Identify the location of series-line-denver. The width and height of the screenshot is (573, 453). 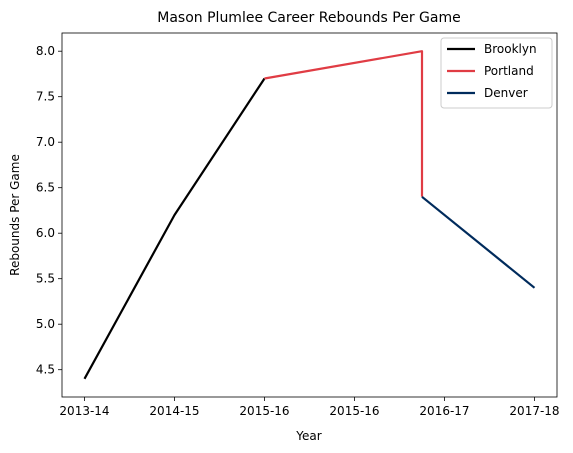
(478, 242).